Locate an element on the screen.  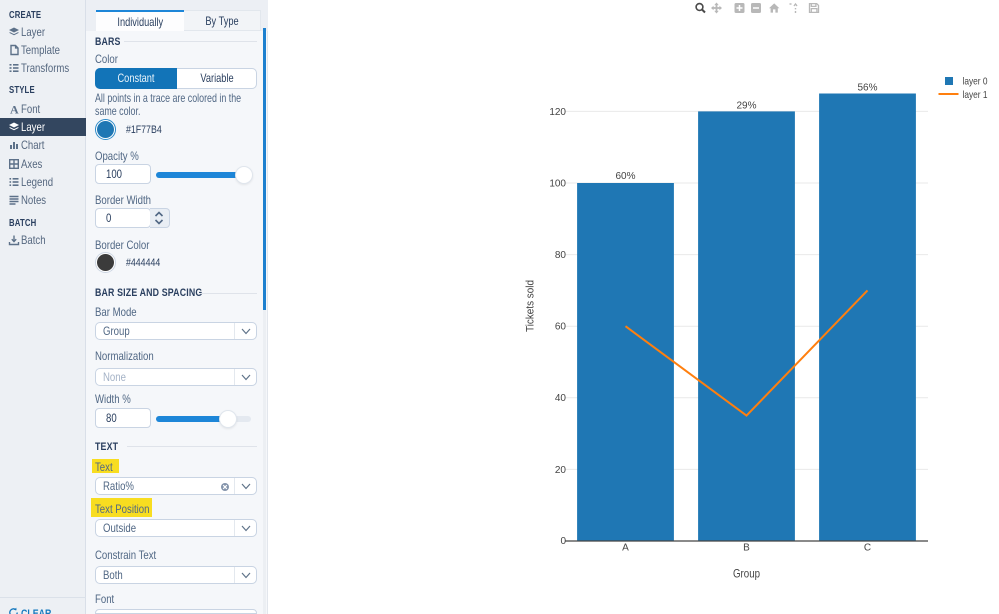
svg-text: 100 is located at coordinates (557, 183).